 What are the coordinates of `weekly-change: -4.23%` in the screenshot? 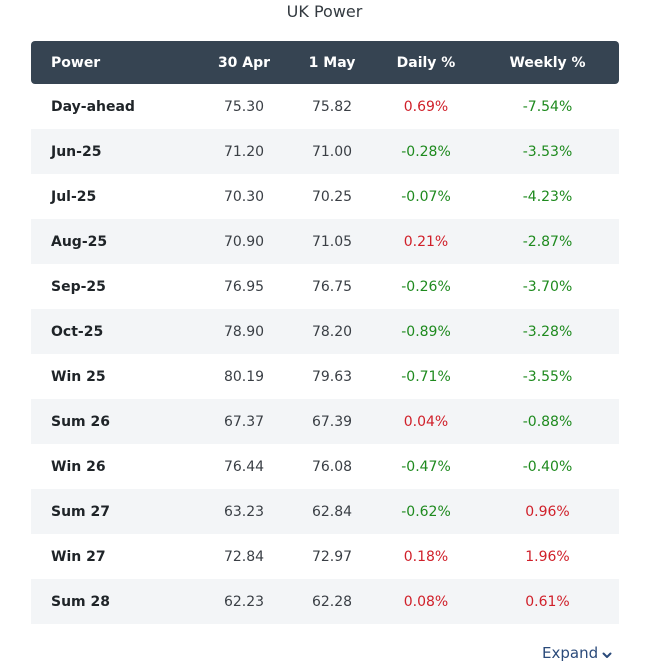 It's located at (547, 196).